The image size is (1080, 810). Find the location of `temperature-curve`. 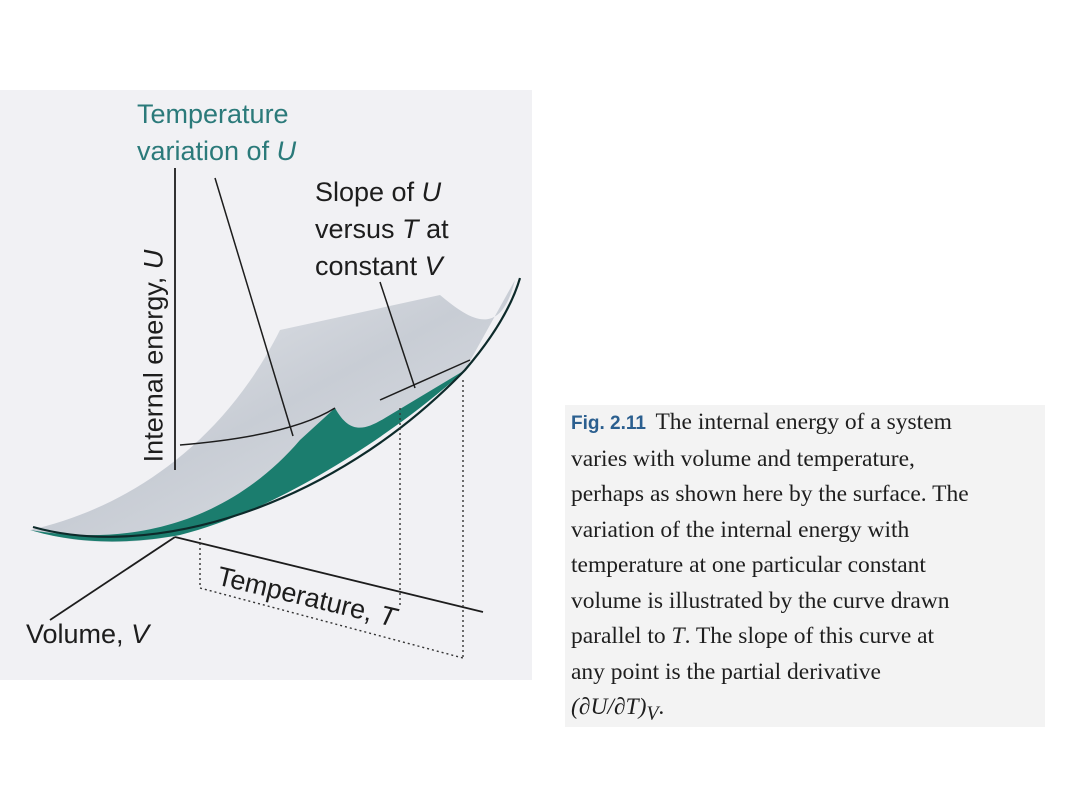

temperature-curve is located at coordinates (277, 407).